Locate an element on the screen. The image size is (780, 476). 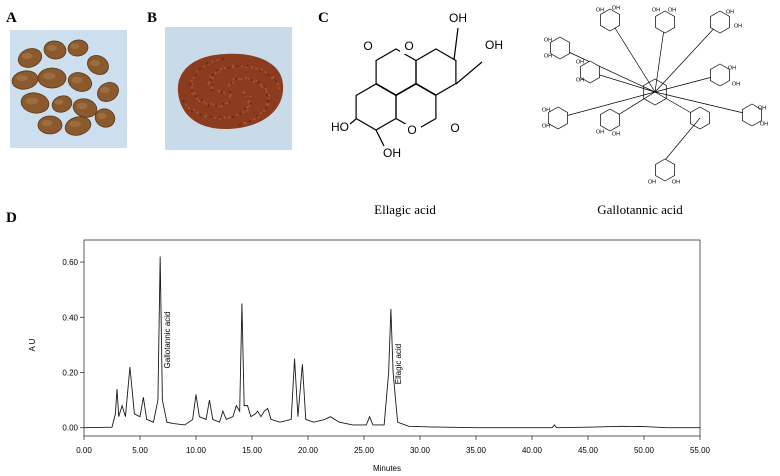
atom-label: HO is located at coordinates (340, 127).